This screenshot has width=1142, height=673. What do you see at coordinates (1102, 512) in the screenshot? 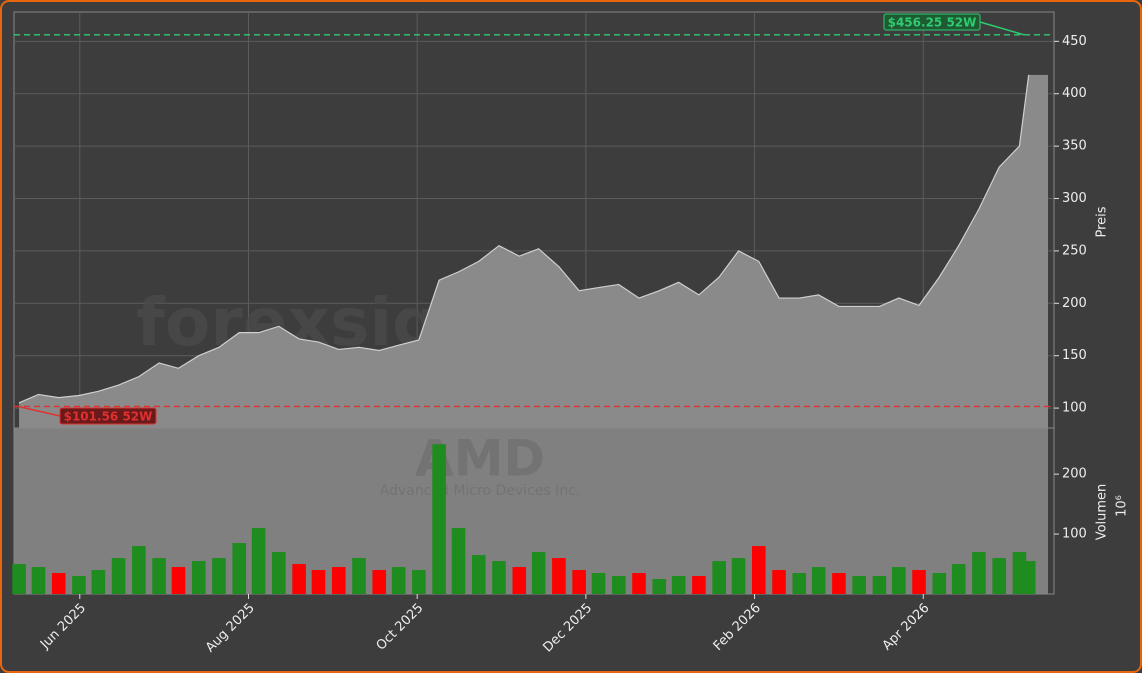
I see `y-axis-label: Volumen` at bounding box center [1102, 512].